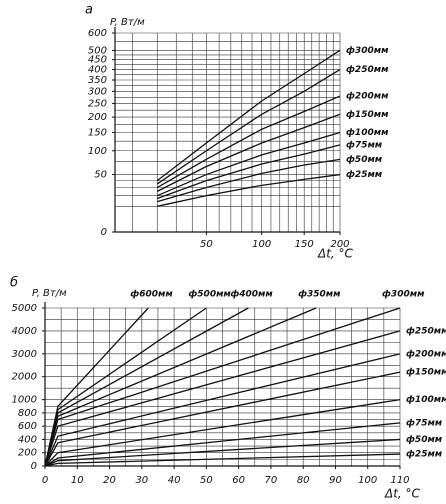 Image resolution: width=446 pixels, height=504 pixels. I want to click on y-tick-label: 1000, so click(24, 400).